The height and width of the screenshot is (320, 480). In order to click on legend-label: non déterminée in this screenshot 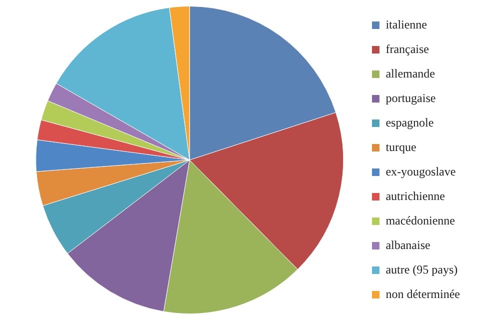, I will do `click(423, 293)`.